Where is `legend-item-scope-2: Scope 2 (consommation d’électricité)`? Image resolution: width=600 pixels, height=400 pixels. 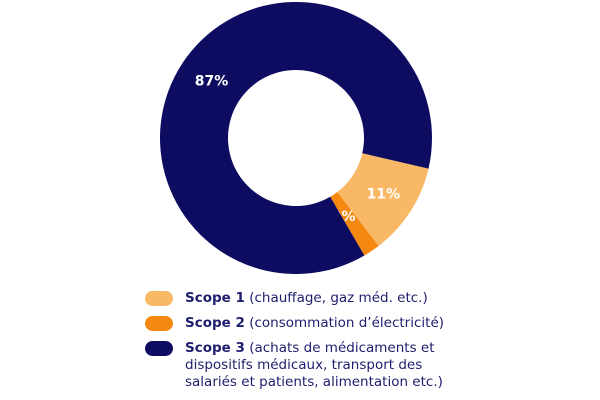
legend-item-scope-2: Scope 2 (consommation d’électricité) is located at coordinates (310, 323).